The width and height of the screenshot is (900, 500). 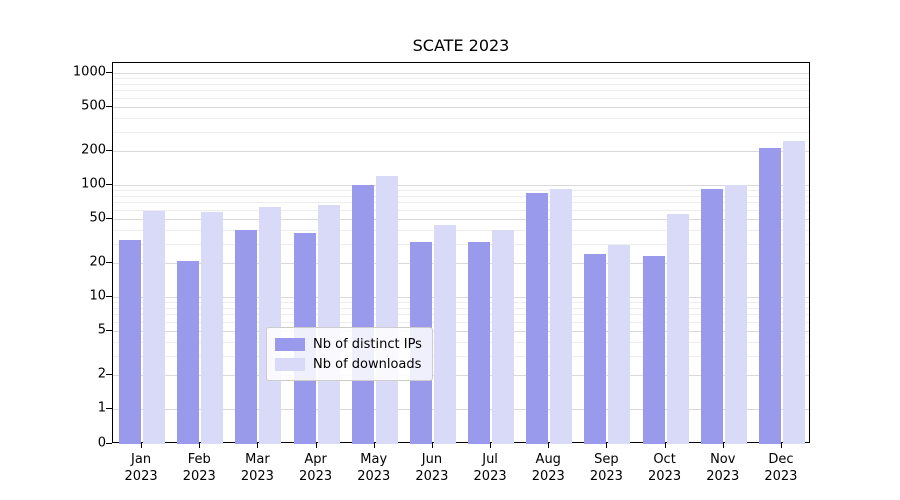 I want to click on legend-swatch-downloads, so click(x=290, y=364).